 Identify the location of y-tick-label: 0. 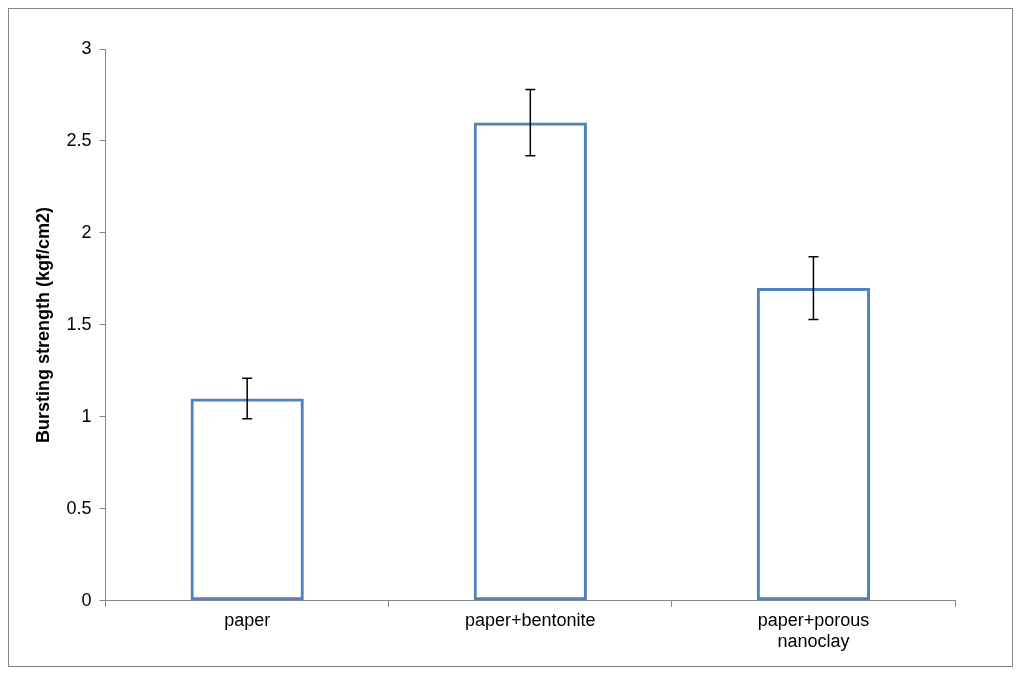
(86, 599).